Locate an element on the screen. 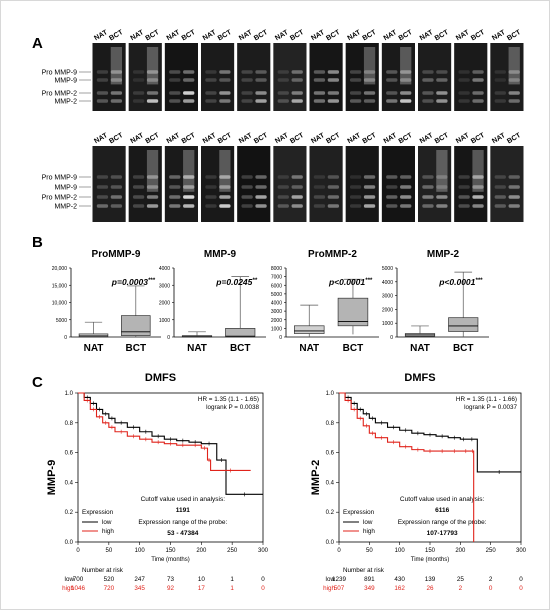 This screenshot has width=550, height=611. km-cutoff-value: 6116 is located at coordinates (442, 510).